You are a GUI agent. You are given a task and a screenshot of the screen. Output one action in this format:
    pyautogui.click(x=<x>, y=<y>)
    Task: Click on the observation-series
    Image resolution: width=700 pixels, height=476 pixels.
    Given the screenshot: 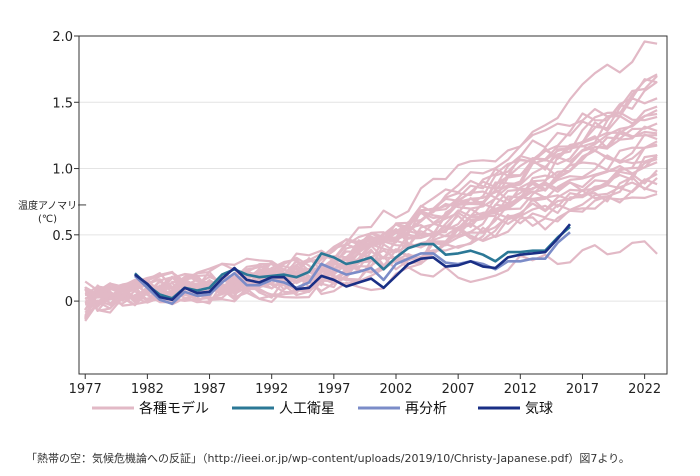 What is the action you would take?
    pyautogui.click(x=352, y=264)
    